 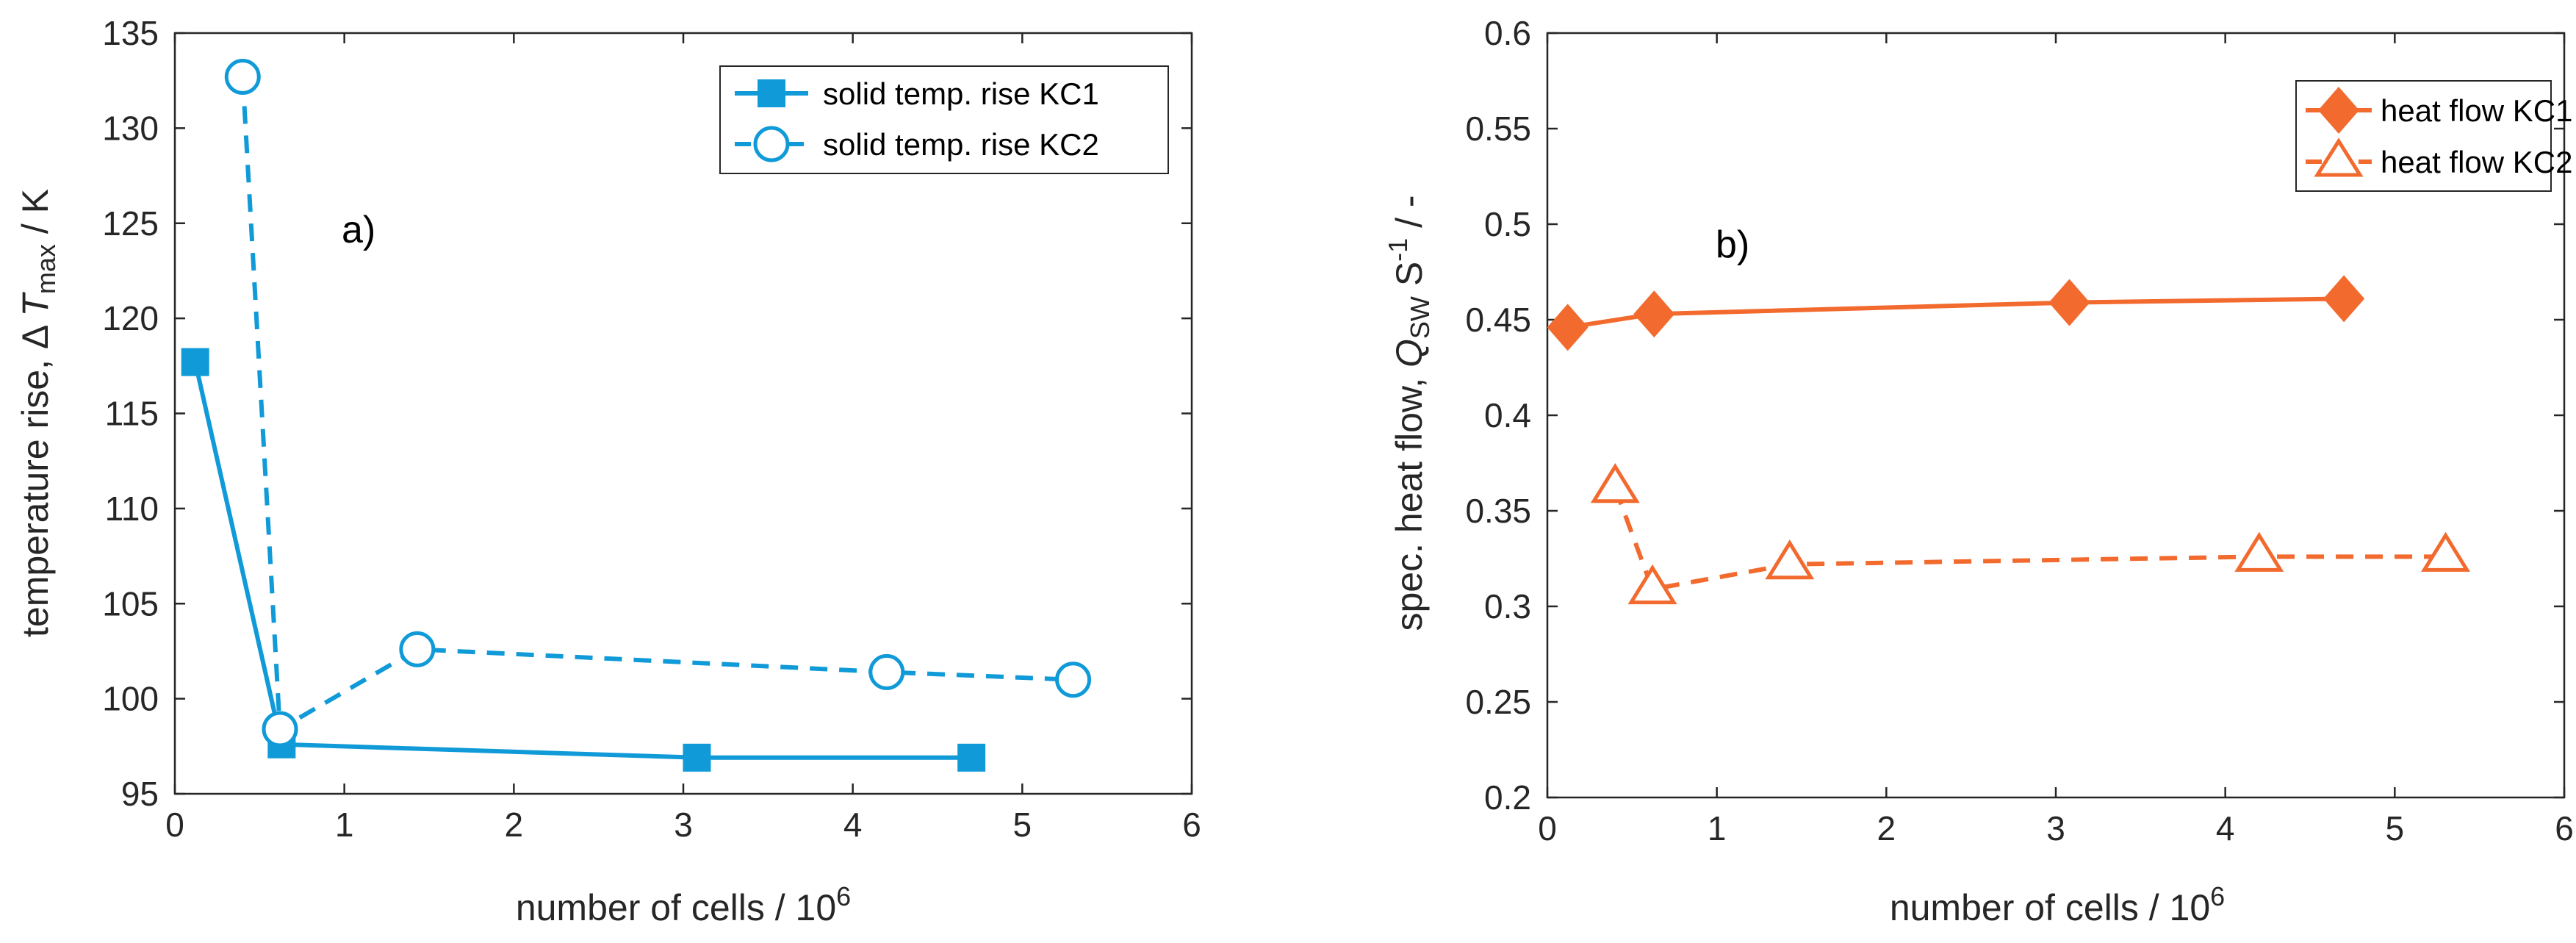 I want to click on chart-b-x-tick-label: 2, so click(x=1886, y=828).